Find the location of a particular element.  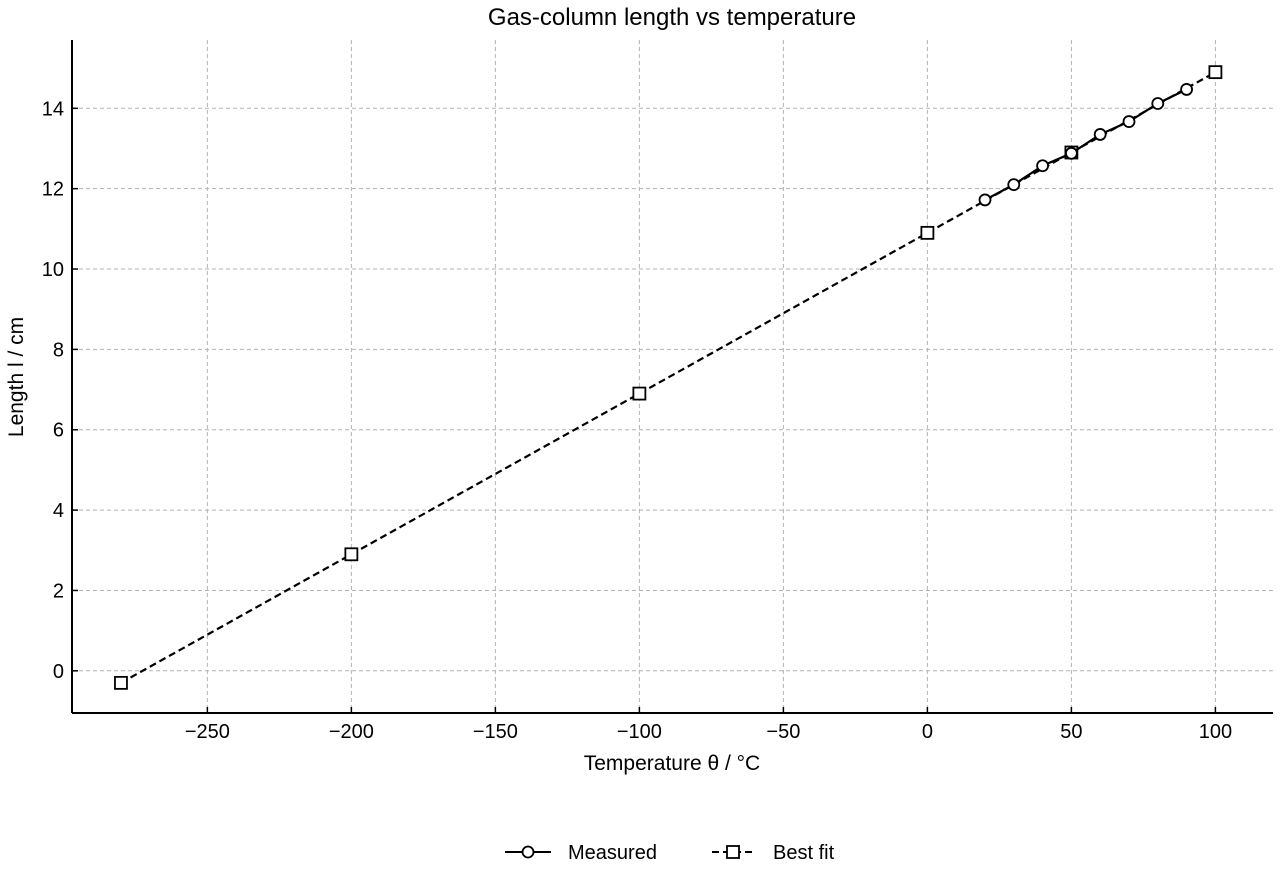

legend-marker-circle is located at coordinates (528, 852).